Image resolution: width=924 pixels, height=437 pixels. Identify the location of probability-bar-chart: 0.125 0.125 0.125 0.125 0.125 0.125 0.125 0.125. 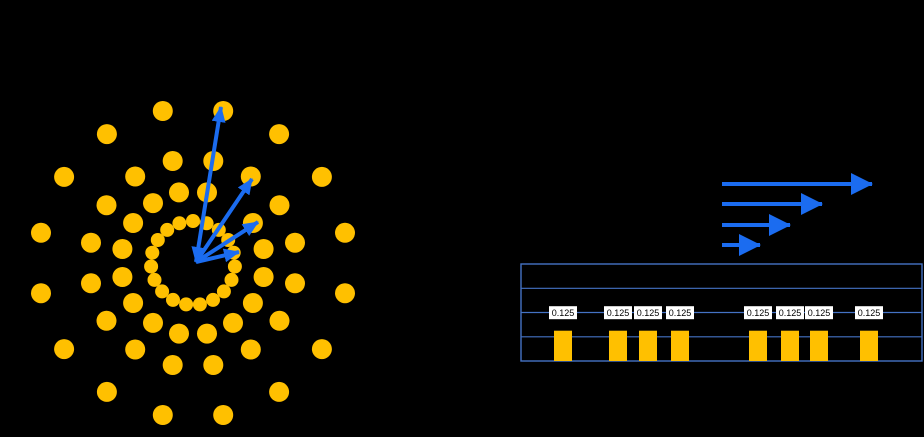
(721, 312).